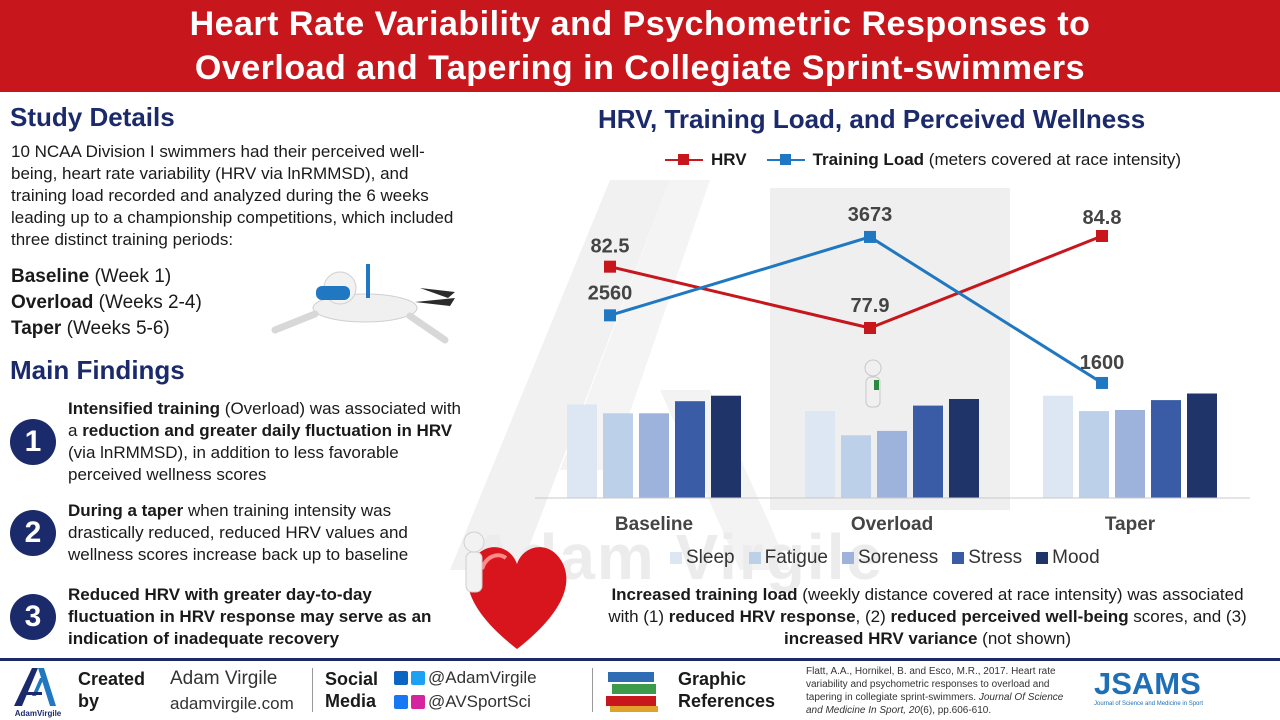 This screenshot has height=720, width=1280. I want to click on bar-soreness-overload, so click(892, 464).